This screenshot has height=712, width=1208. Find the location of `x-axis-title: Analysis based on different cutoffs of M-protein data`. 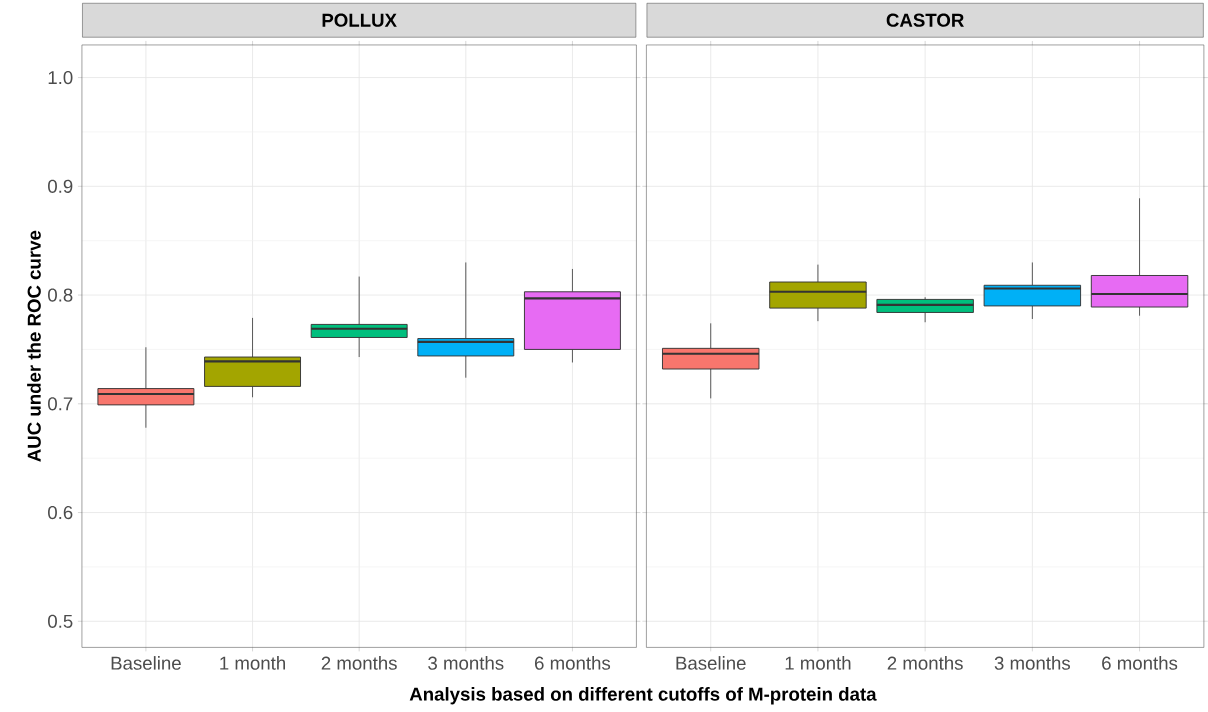

x-axis-title: Analysis based on different cutoffs of M-protein data is located at coordinates (643, 695).